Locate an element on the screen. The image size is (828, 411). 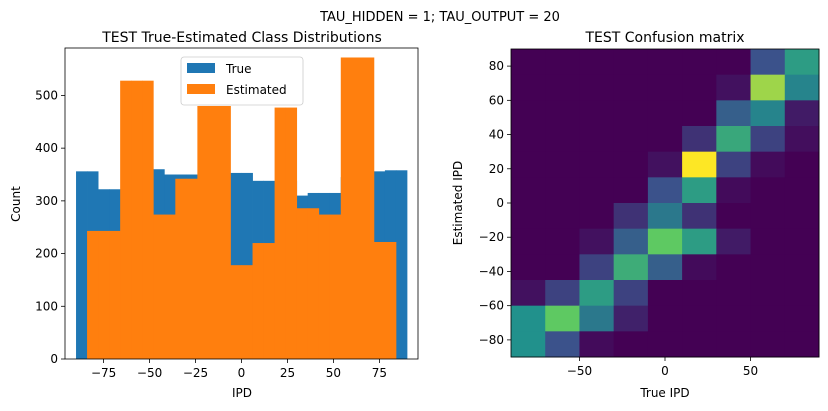
heatmap-cell-r4-c1 is located at coordinates (562, 164).